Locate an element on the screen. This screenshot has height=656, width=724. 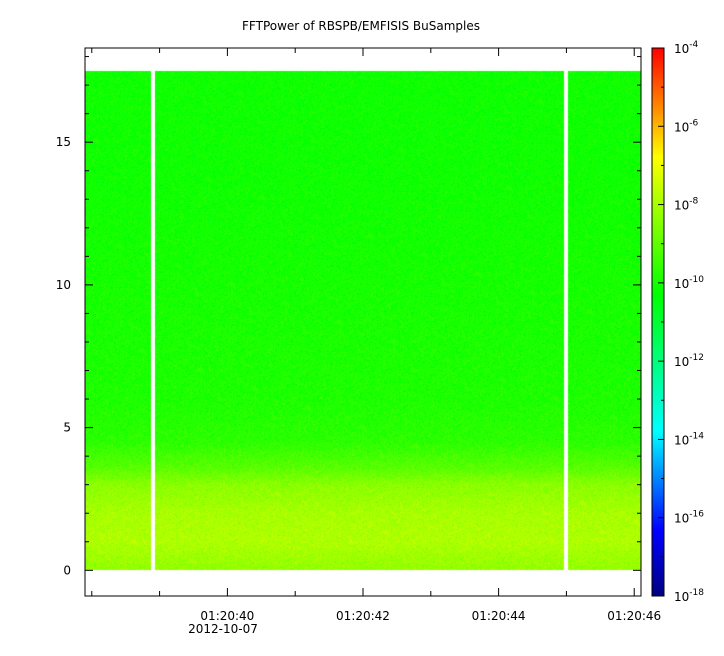
x-tick-label: 01:20:42 is located at coordinates (363, 616).